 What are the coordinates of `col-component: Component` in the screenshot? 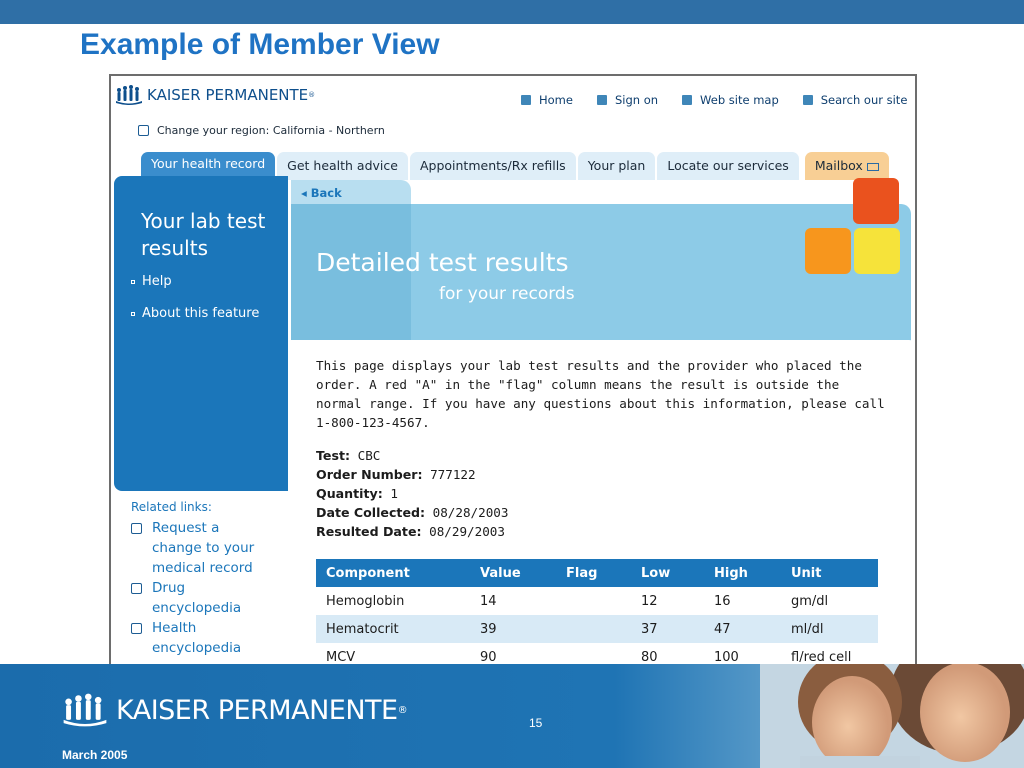 It's located at (393, 573).